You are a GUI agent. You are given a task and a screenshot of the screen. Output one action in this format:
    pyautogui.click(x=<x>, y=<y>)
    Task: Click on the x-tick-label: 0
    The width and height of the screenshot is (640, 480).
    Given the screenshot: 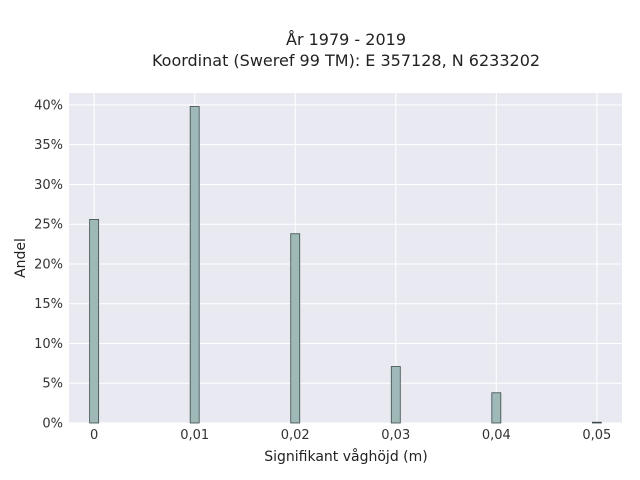 What is the action you would take?
    pyautogui.click(x=94, y=435)
    